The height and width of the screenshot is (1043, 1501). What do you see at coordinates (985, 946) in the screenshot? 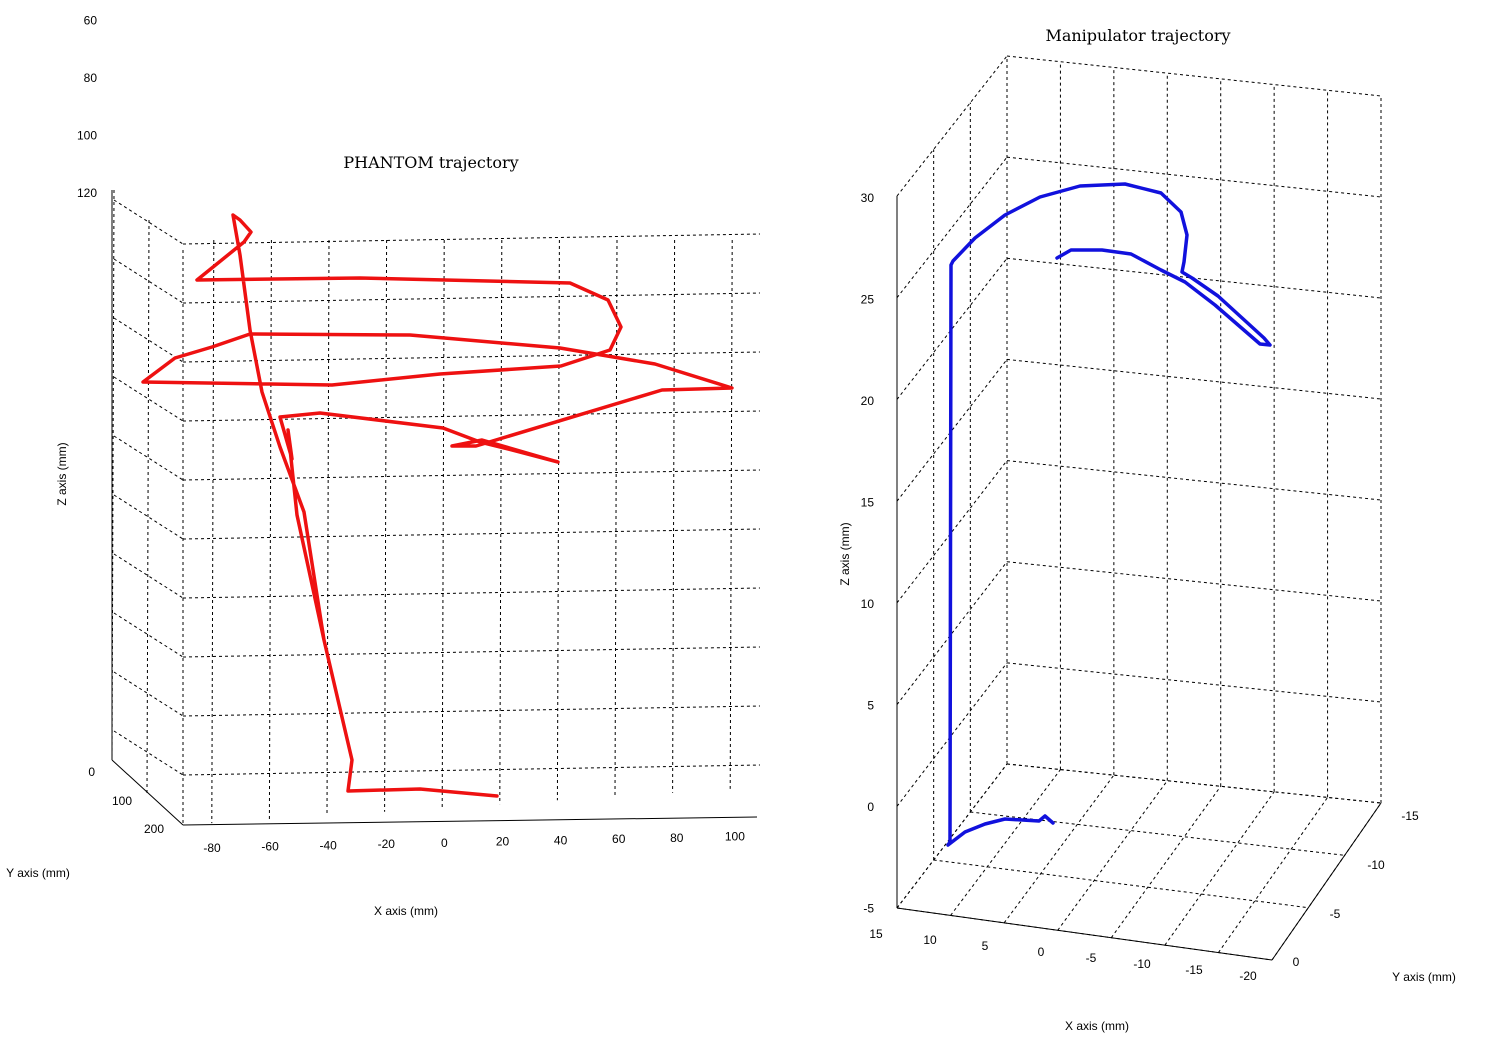
I see `manipulator-x-tick-label: 5` at bounding box center [985, 946].